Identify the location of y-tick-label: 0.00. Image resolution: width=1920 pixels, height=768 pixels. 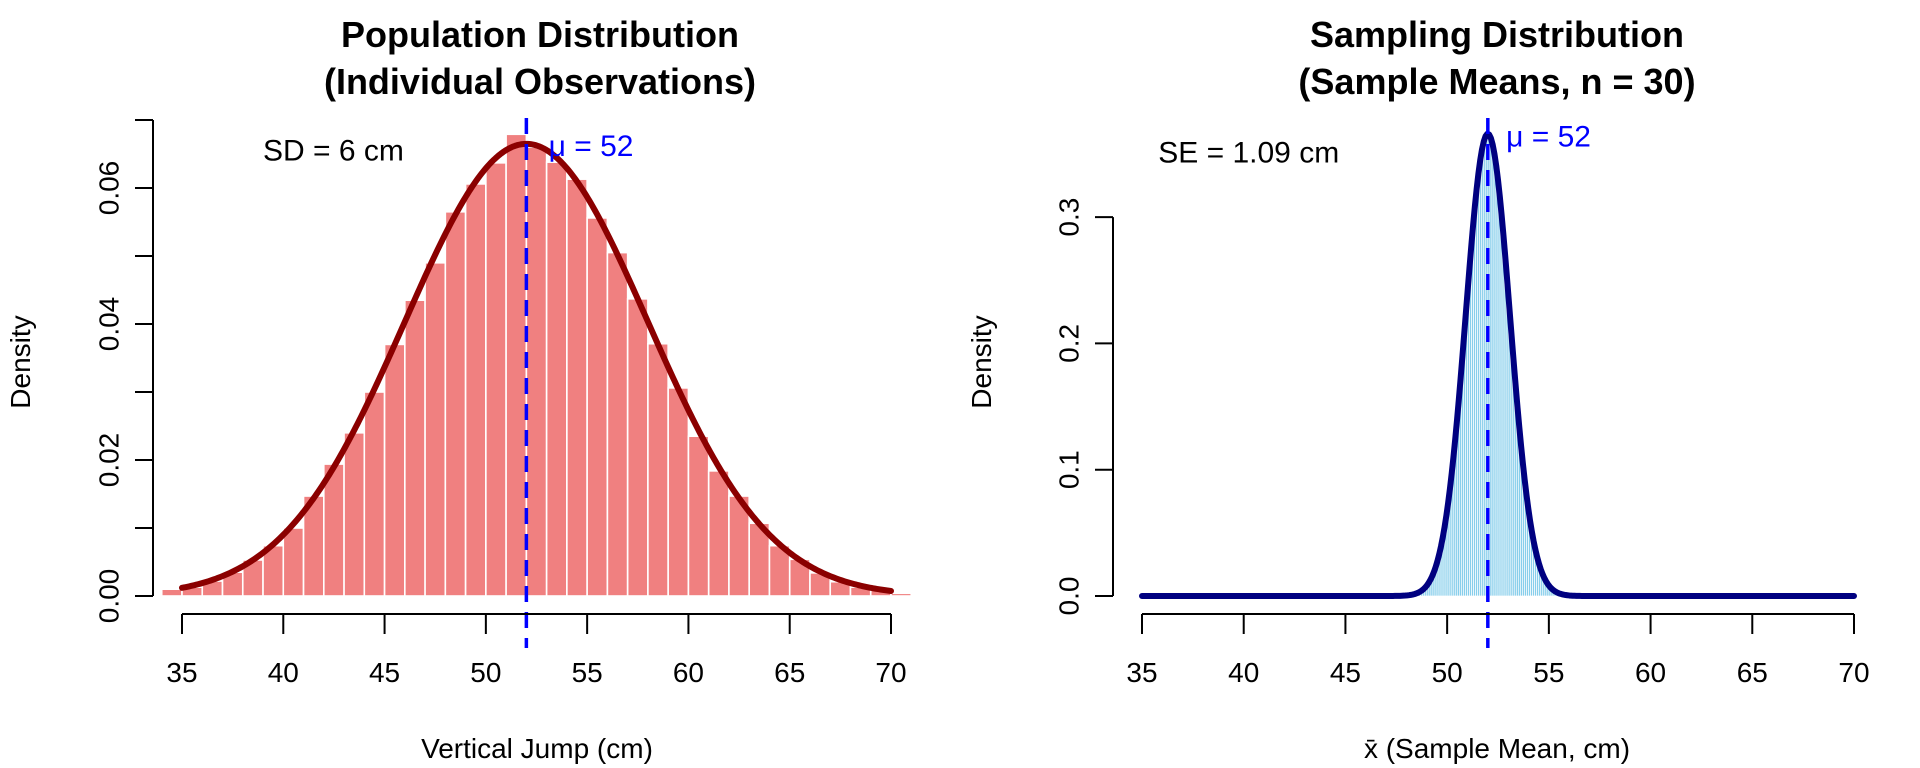
(109, 596).